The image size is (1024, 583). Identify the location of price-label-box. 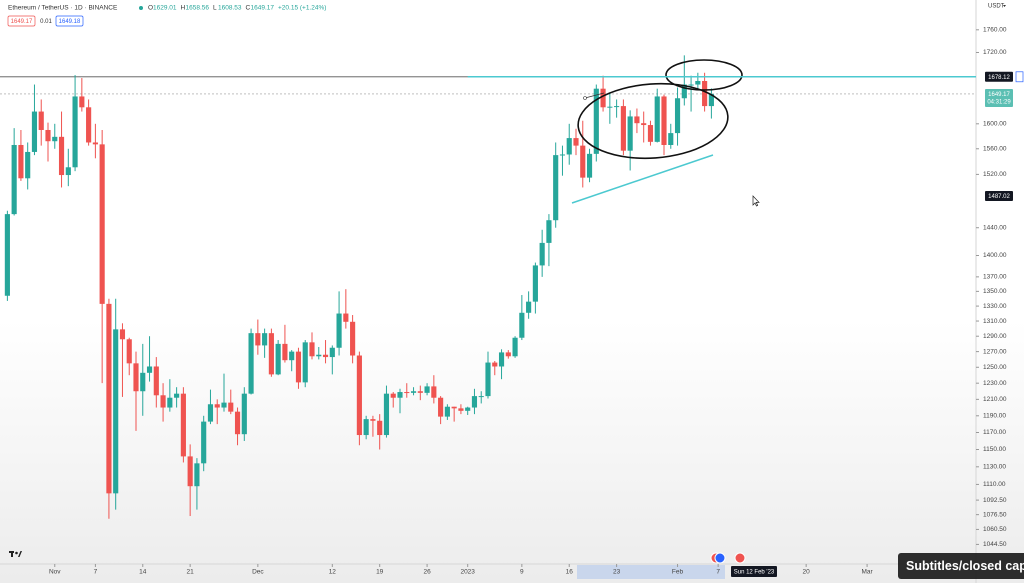
(999, 76).